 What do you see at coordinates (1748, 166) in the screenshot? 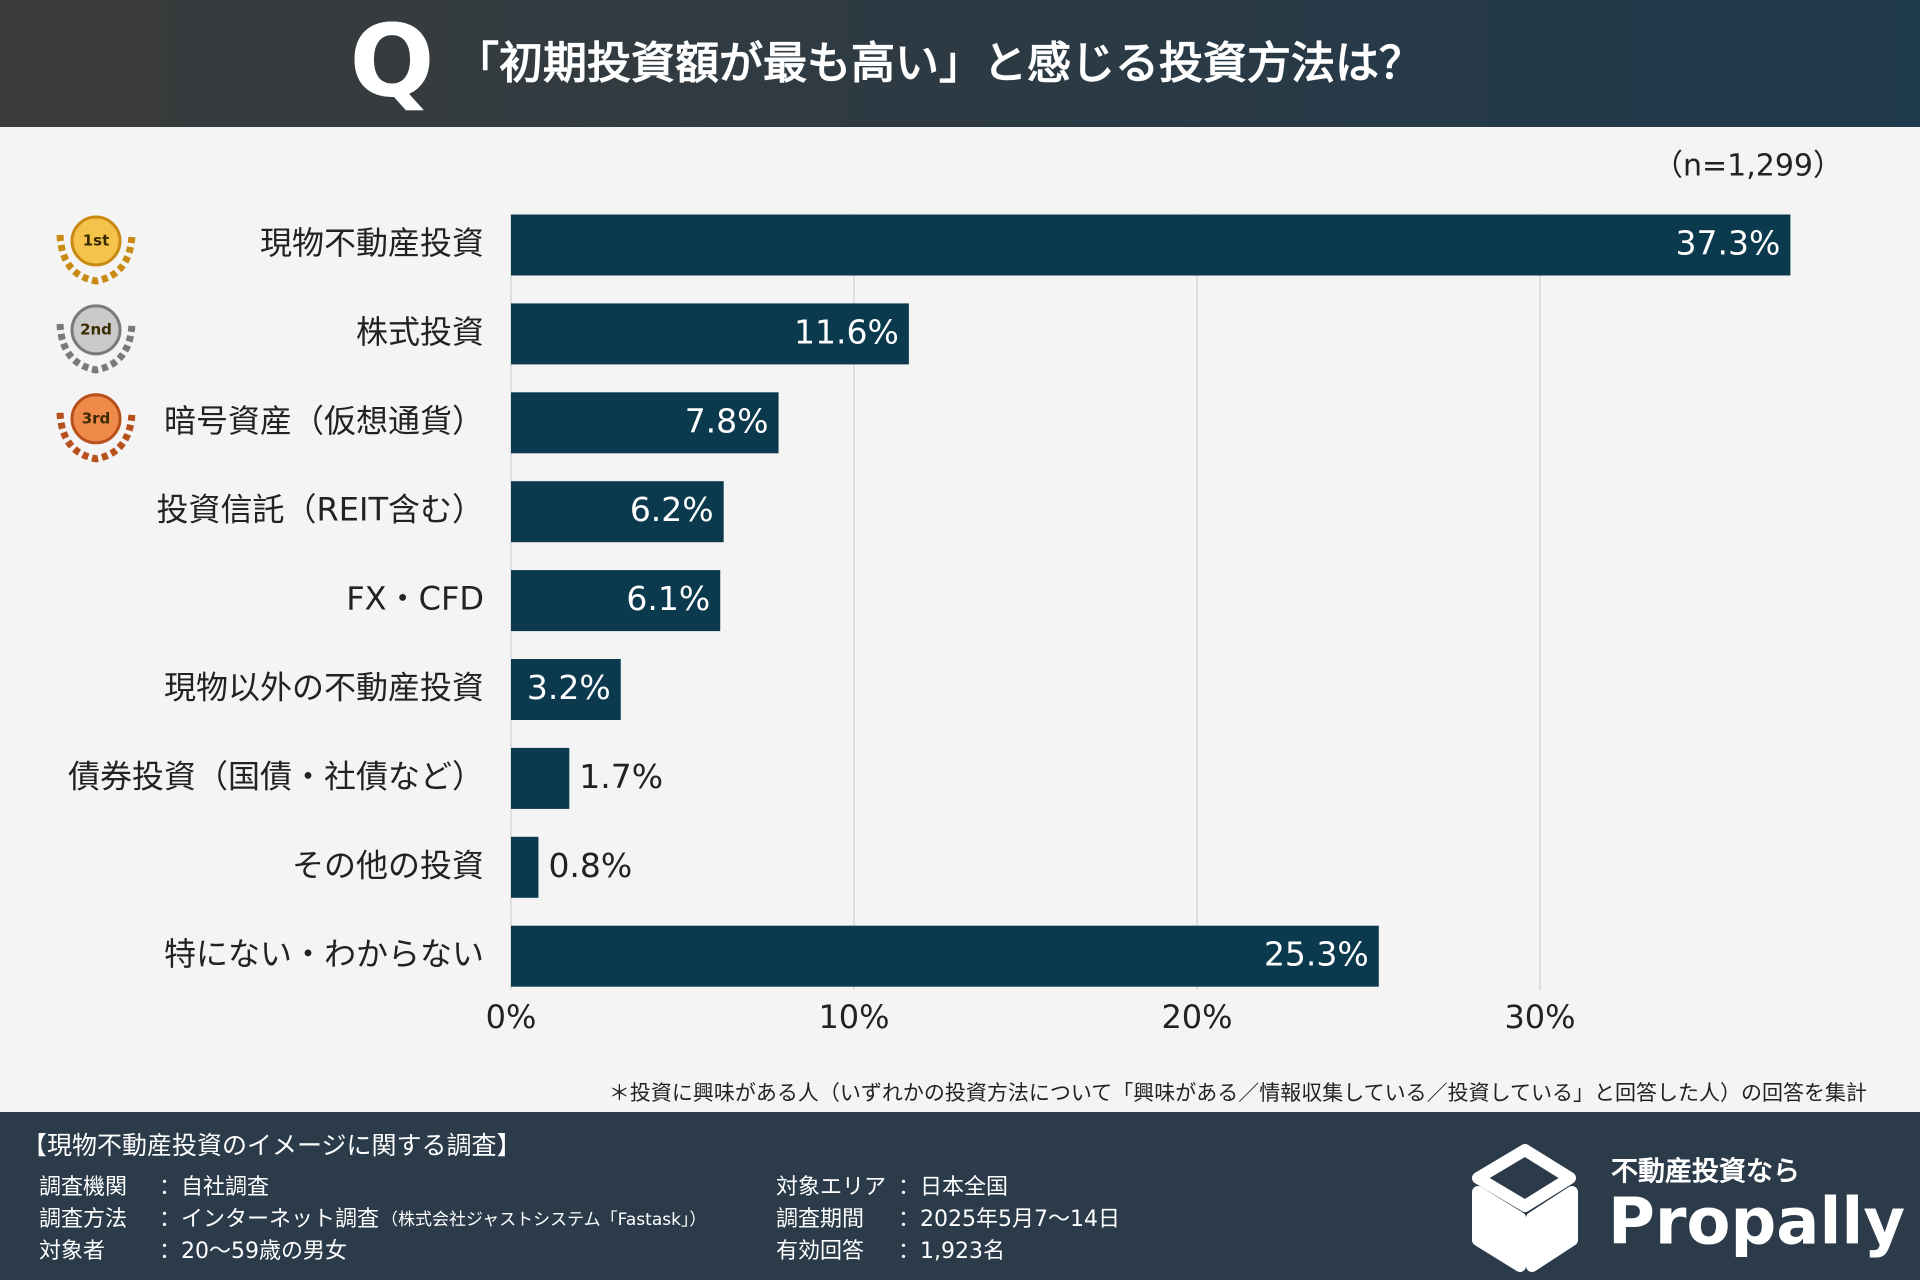
I see `sample-size: （n=1,299）` at bounding box center [1748, 166].